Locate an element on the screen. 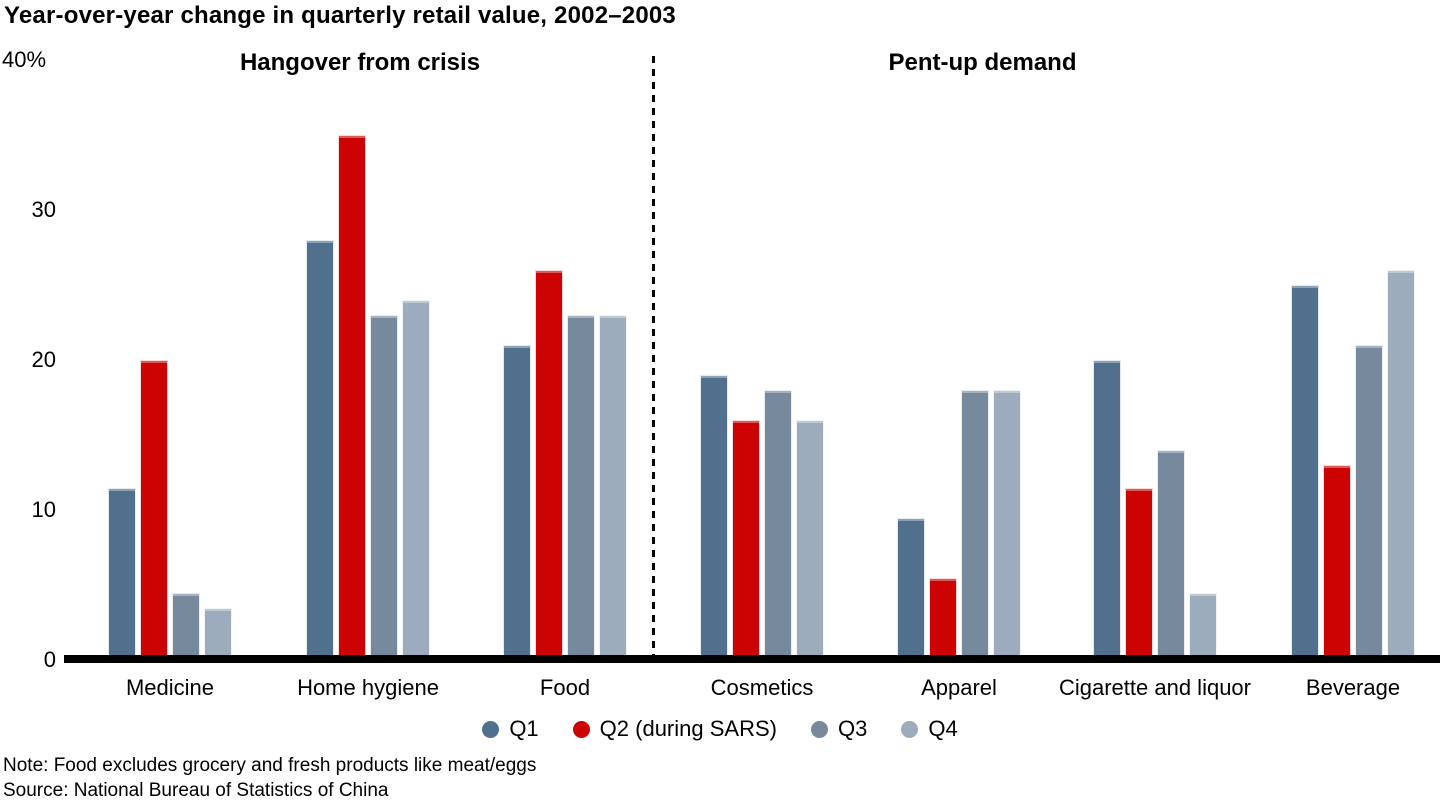  bar-group-home-hygiene is located at coordinates (368, 397).